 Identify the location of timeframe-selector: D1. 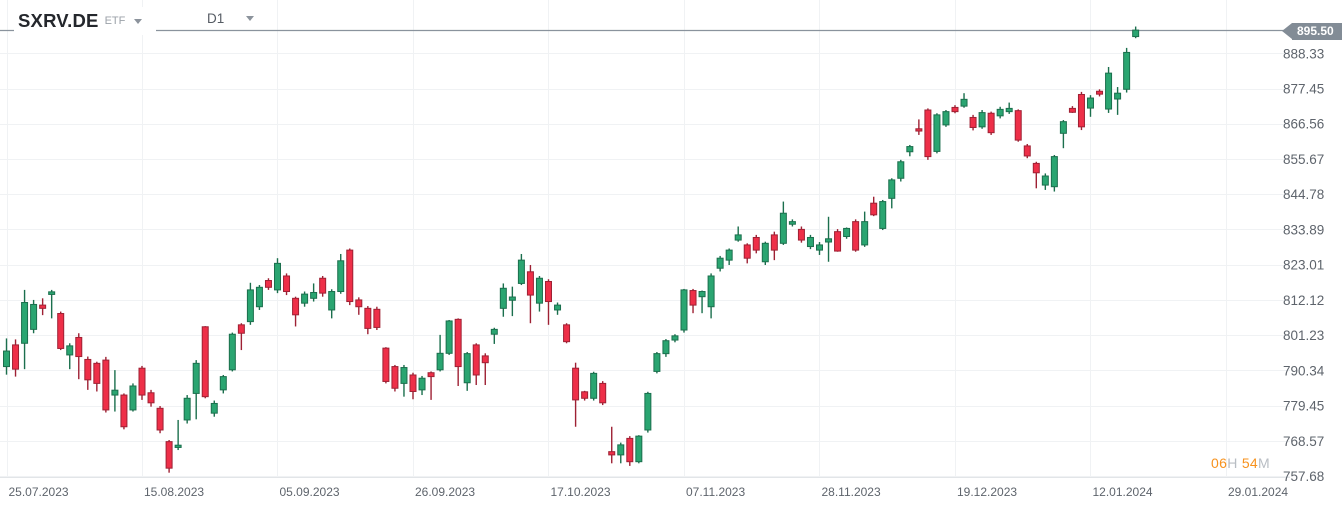
(233, 18).